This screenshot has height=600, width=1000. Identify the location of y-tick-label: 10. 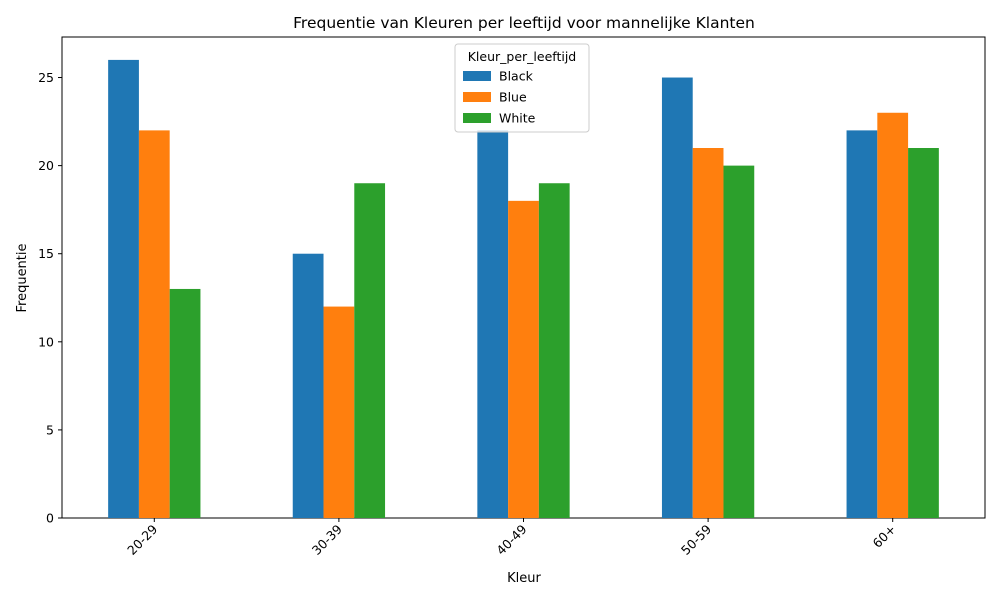
(46, 341).